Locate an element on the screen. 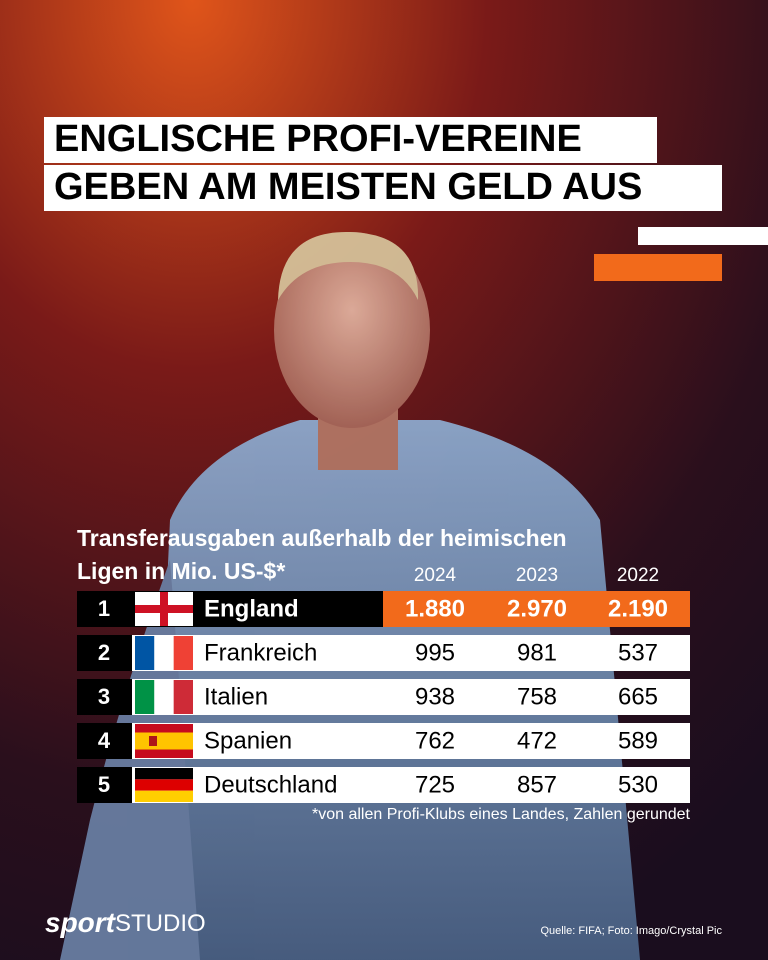 The height and width of the screenshot is (960, 768). value: 472 is located at coordinates (537, 740).